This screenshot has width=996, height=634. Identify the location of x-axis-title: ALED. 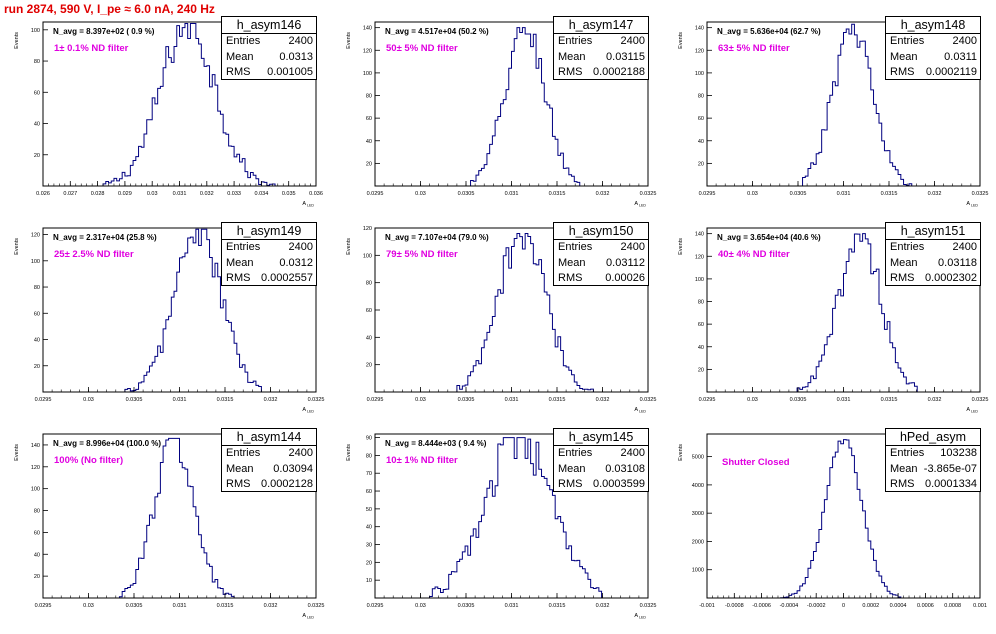
(640, 410).